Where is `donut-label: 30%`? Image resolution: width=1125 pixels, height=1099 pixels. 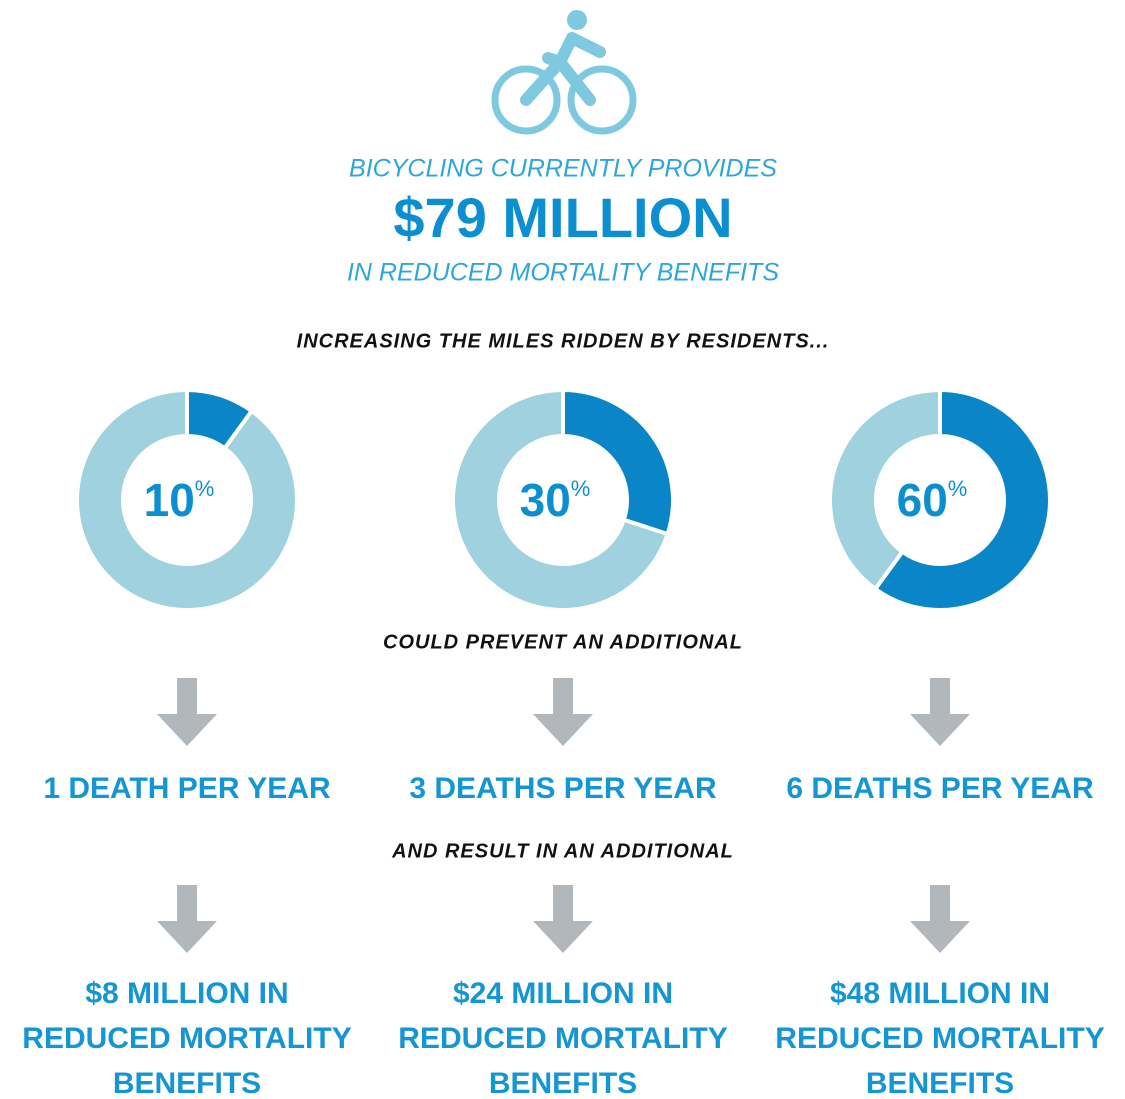
donut-label: 30% is located at coordinates (555, 500).